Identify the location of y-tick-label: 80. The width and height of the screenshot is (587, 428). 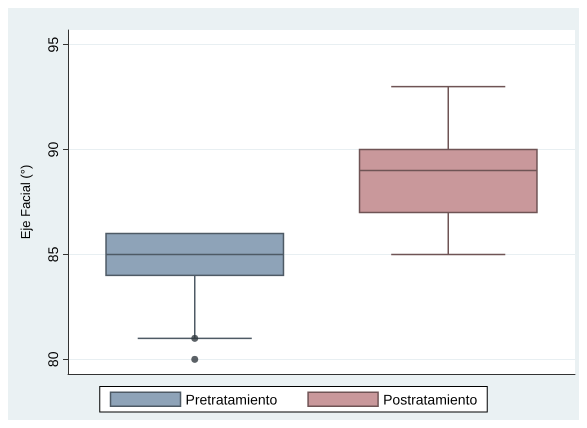
(53, 359).